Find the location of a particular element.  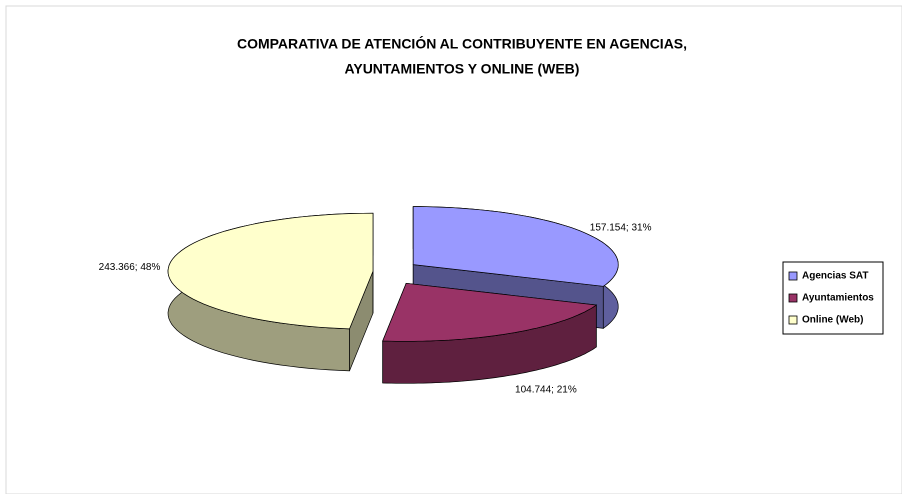

legend-label: Online (Web) is located at coordinates (832, 320).